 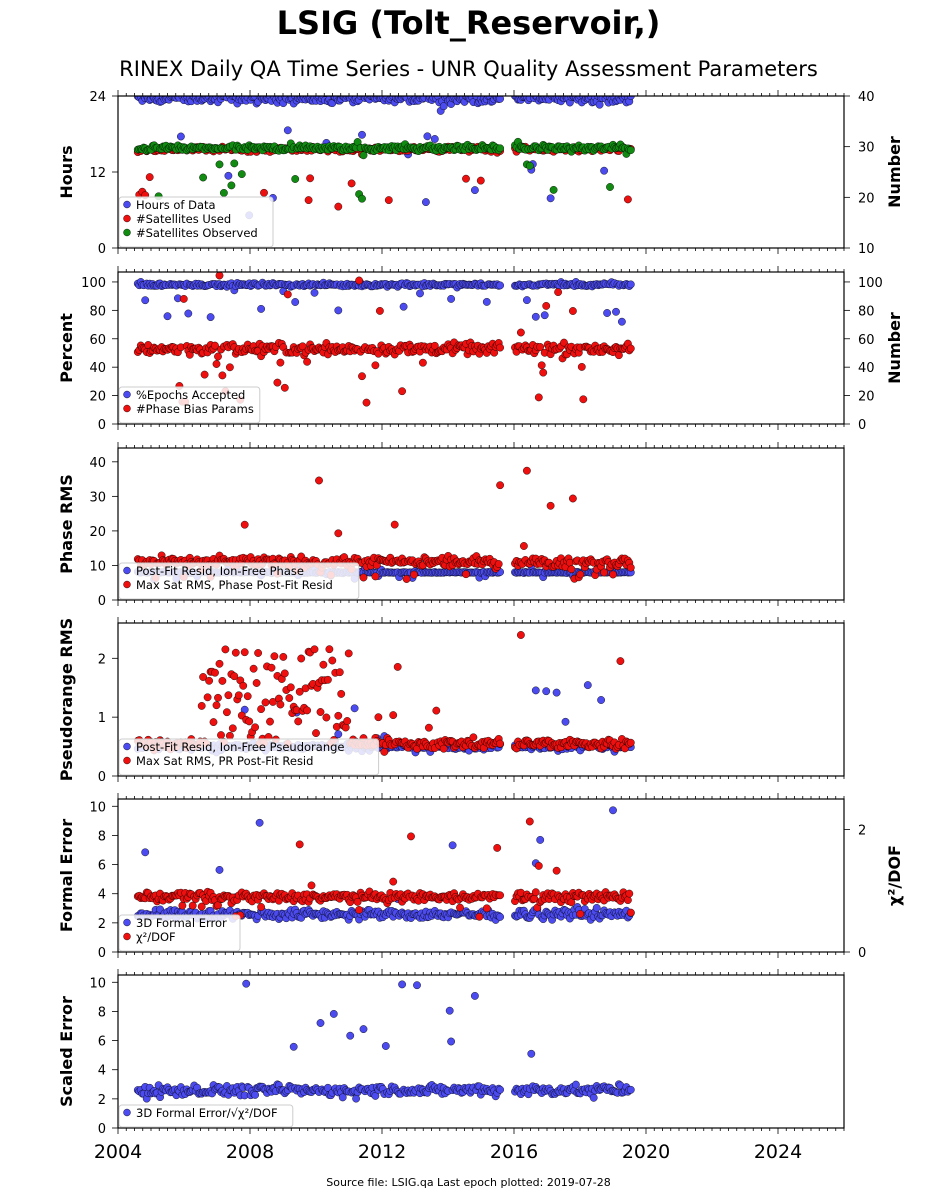 What do you see at coordinates (97, 497) in the screenshot?
I see `y-tick-label: 30` at bounding box center [97, 497].